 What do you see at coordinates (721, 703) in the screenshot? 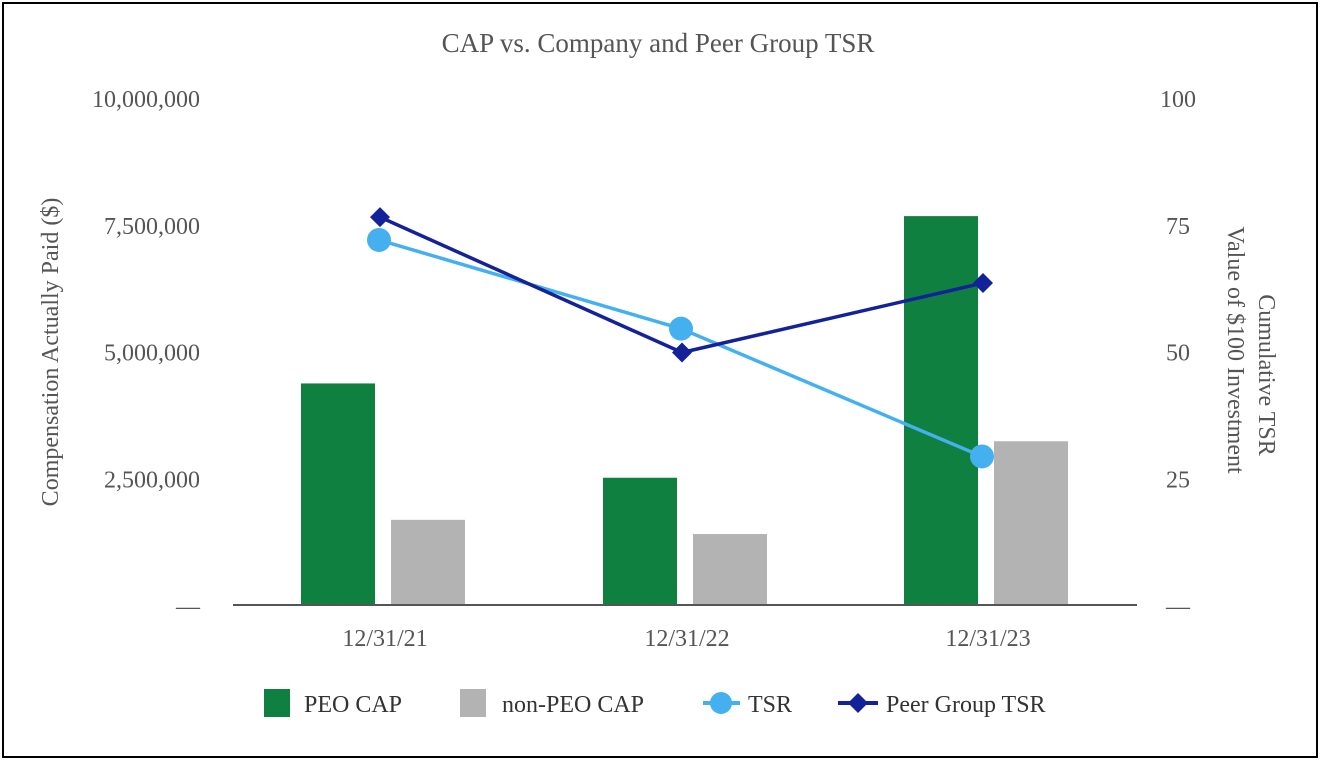
I see `legend-marker-tsr` at bounding box center [721, 703].